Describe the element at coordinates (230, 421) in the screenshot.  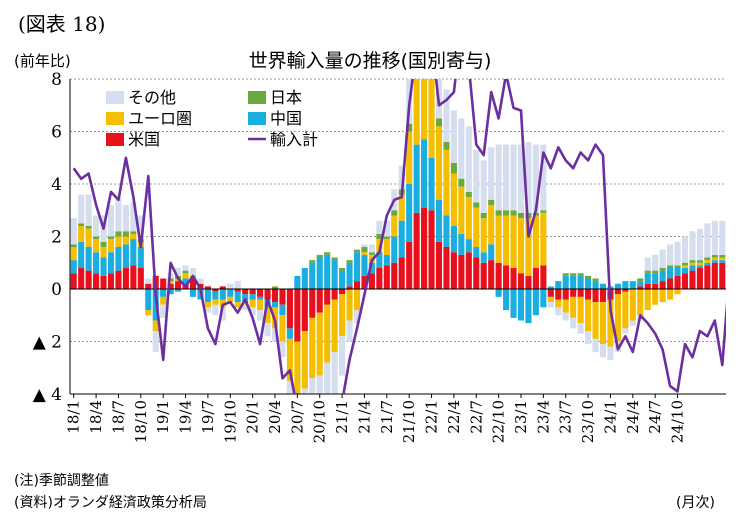
I see `x-tick-label: 19/10` at that location.